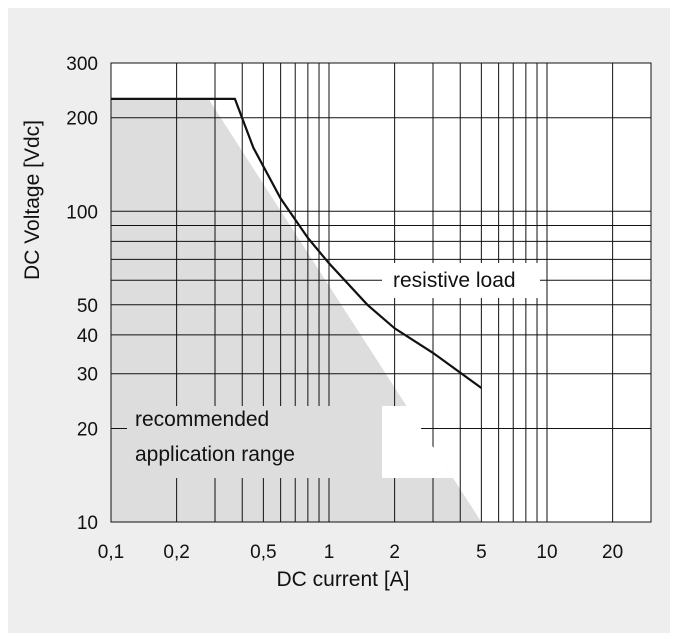 This screenshot has height=641, width=678. What do you see at coordinates (481, 552) in the screenshot?
I see `x-tick-label: 5` at bounding box center [481, 552].